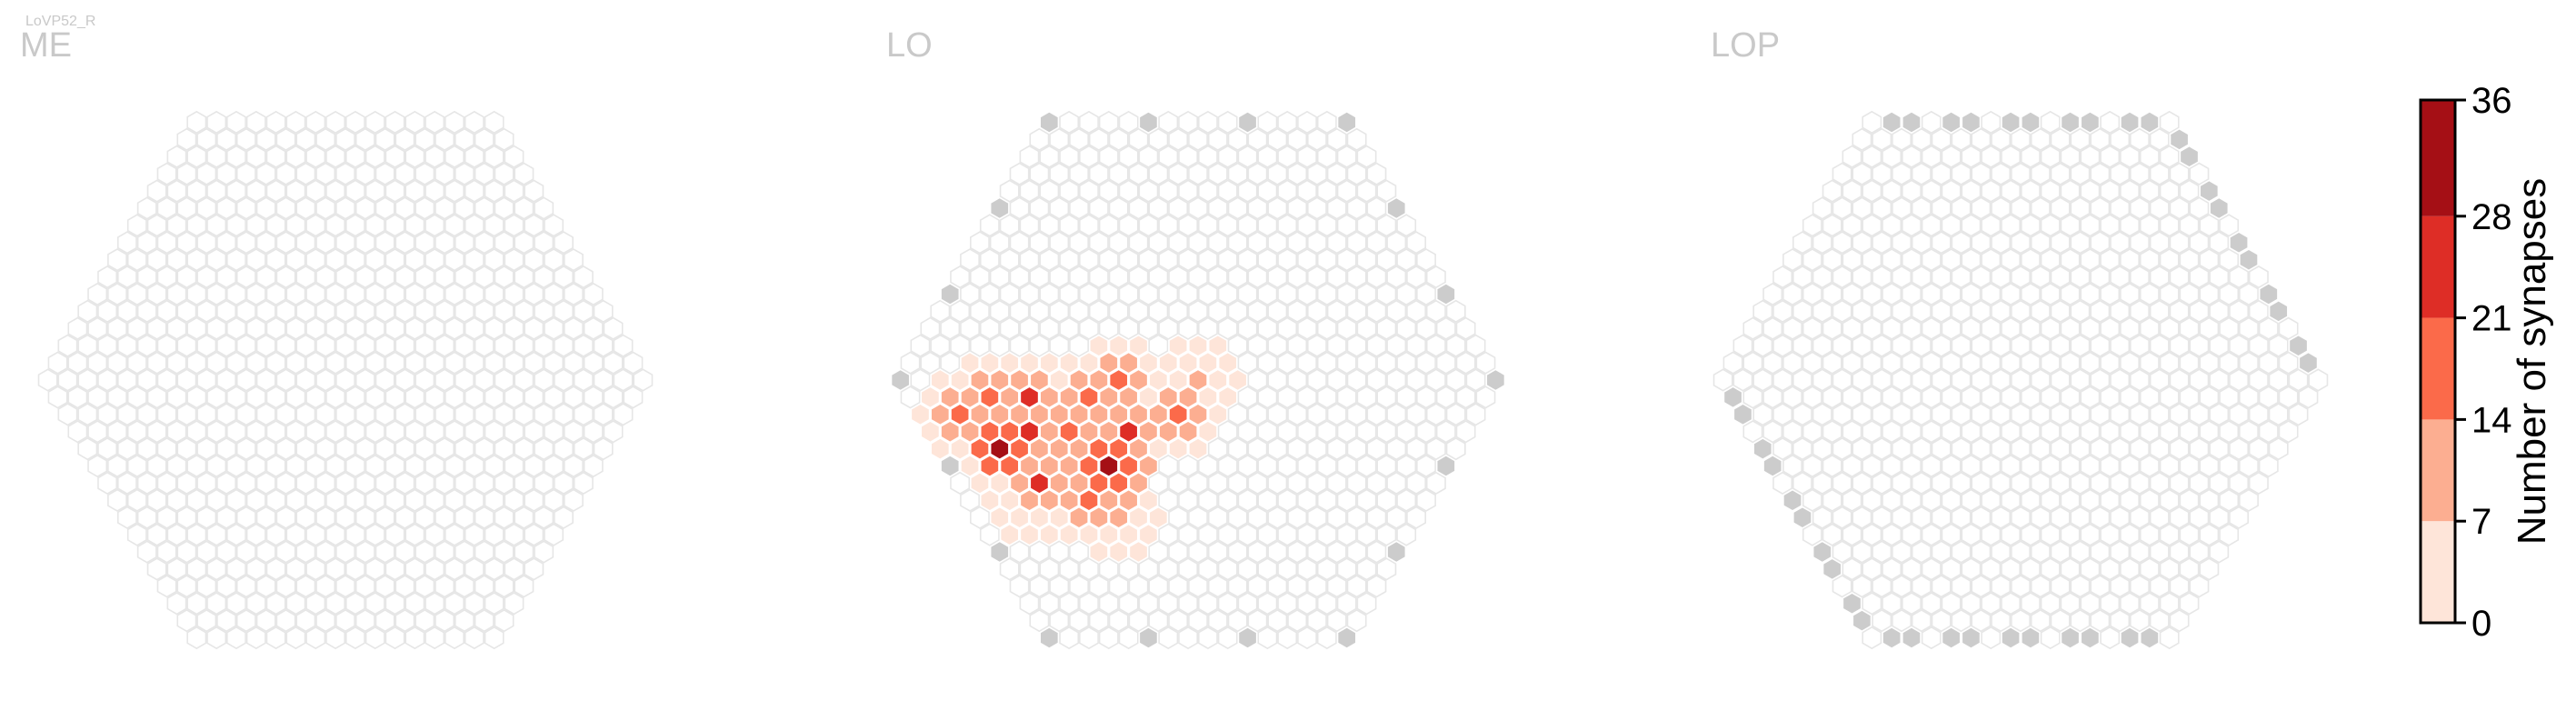  What do you see at coordinates (2179, 139) in the screenshot?
I see `hex-cell-no-data` at bounding box center [2179, 139].